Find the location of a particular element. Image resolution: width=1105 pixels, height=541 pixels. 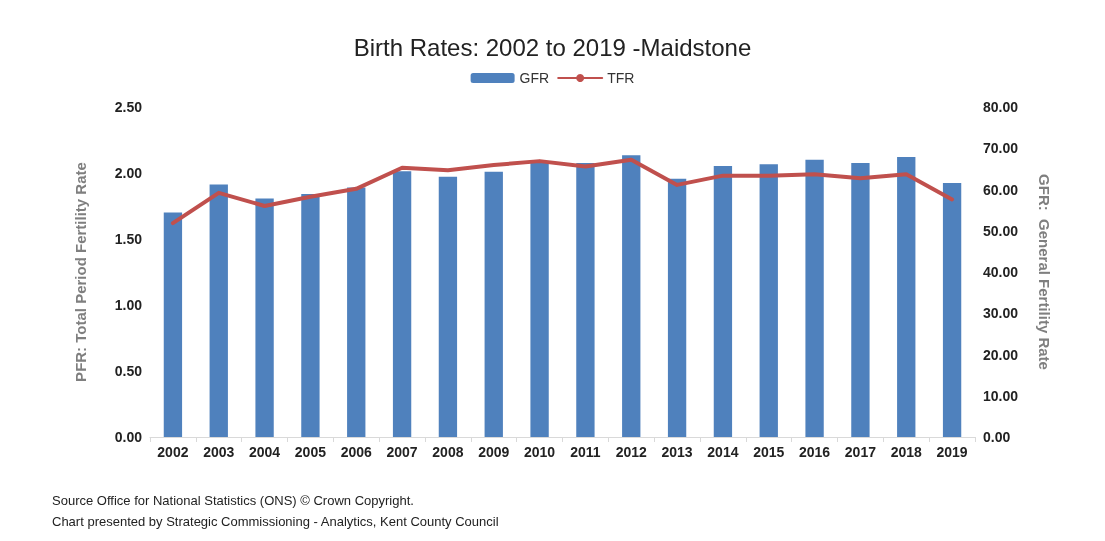

x-tick-label: 2016 is located at coordinates (815, 452).